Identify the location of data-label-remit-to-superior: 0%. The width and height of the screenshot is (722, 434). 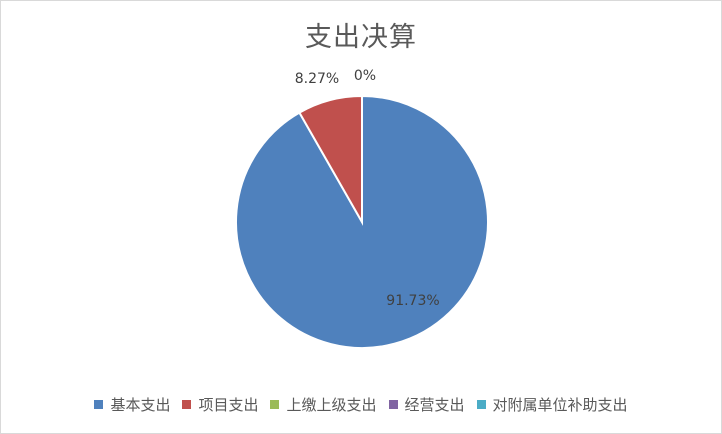
(365, 76).